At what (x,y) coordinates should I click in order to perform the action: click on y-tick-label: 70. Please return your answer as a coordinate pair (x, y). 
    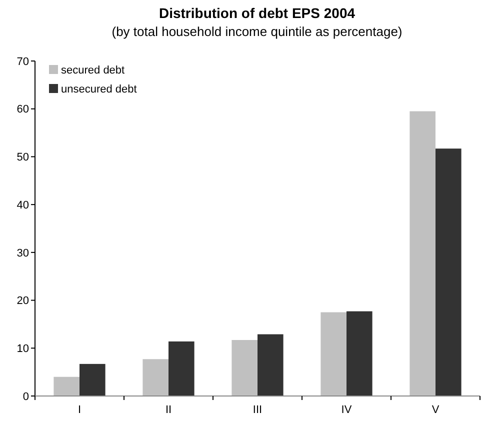
    Looking at the image, I should click on (22, 62).